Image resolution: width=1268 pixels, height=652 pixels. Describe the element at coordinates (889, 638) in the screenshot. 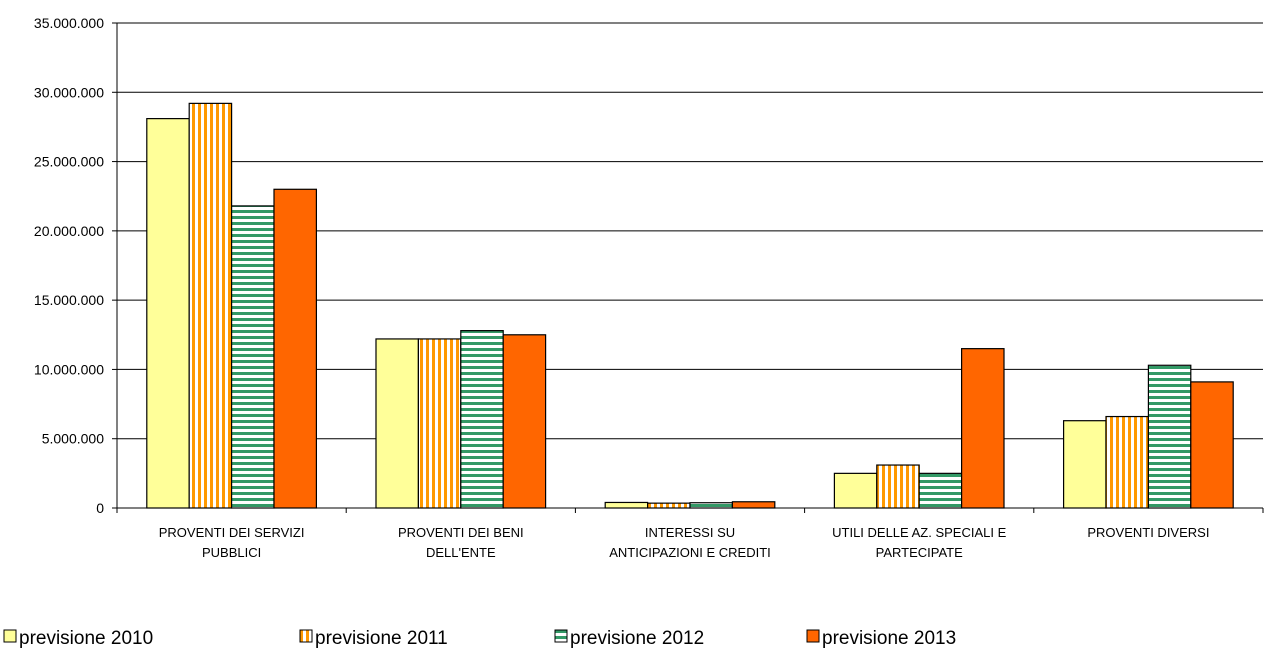

I see `legend-label: previsione 2013` at that location.